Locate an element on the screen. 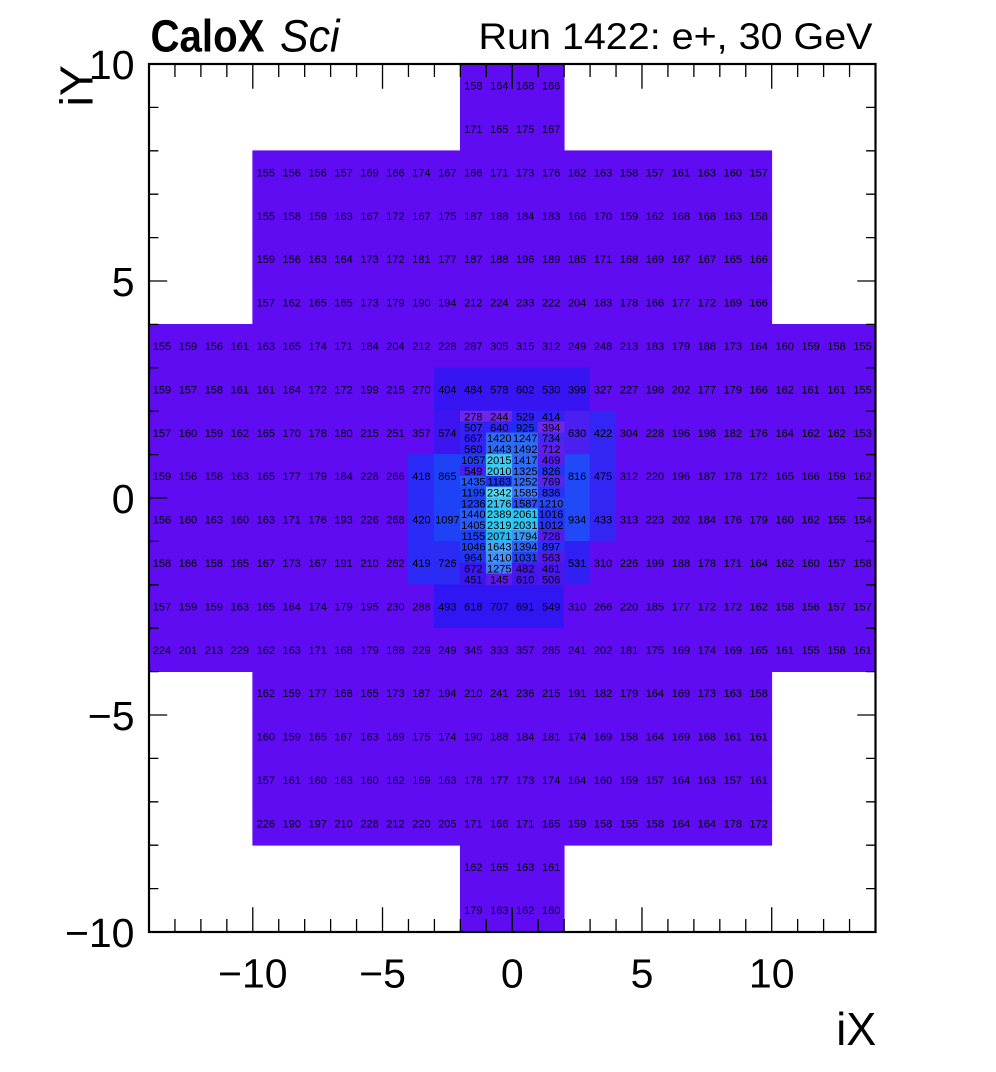  svg-text: 266 is located at coordinates (395, 477).